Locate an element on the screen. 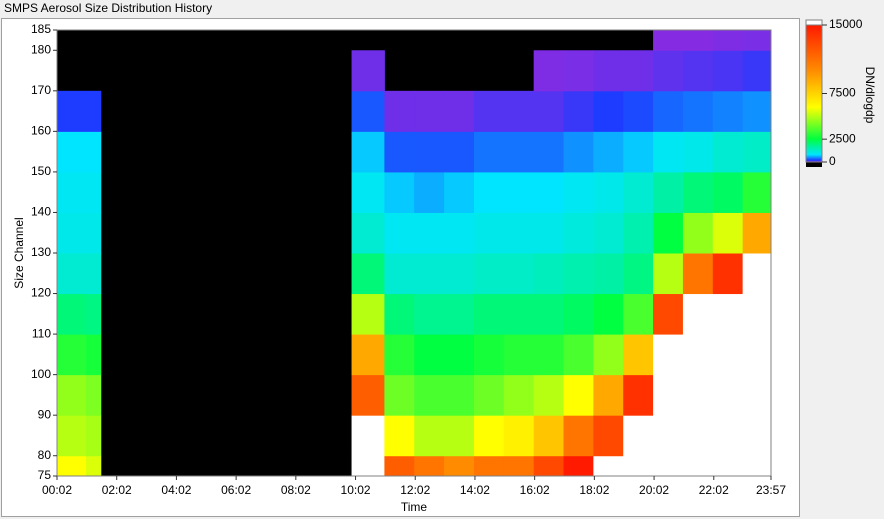 The height and width of the screenshot is (519, 884). x-tick-label: 14:02 is located at coordinates (475, 490).